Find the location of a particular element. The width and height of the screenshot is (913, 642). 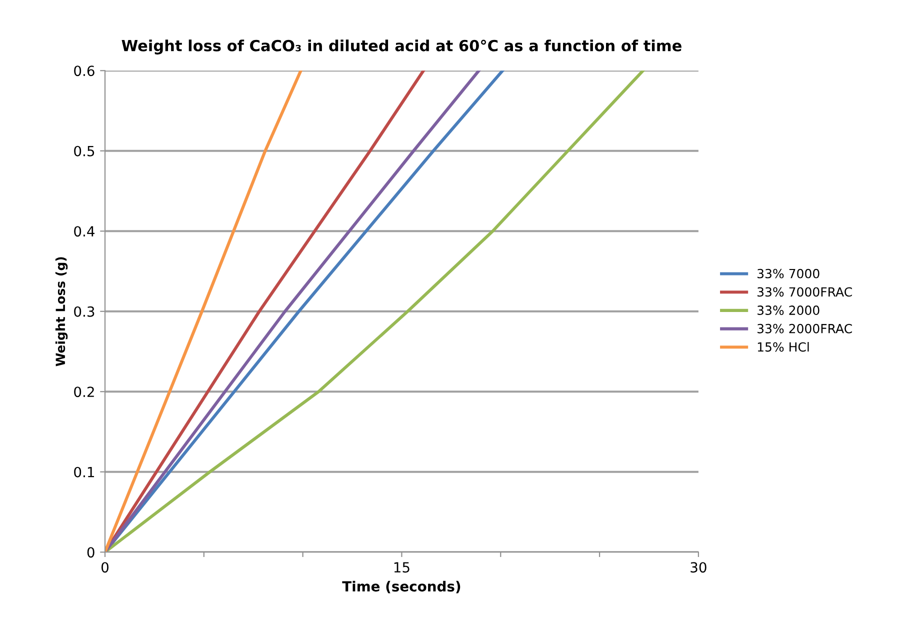

y-tick-label: 0 is located at coordinates (90, 552).